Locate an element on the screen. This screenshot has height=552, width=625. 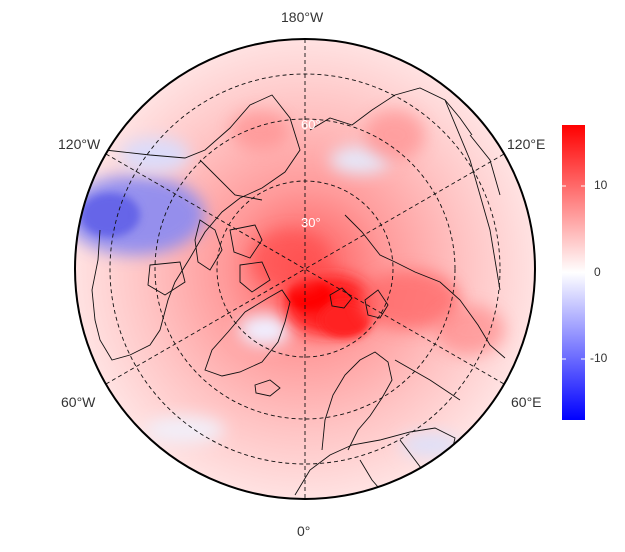
colorbar-tick-label: -10 is located at coordinates (599, 358).